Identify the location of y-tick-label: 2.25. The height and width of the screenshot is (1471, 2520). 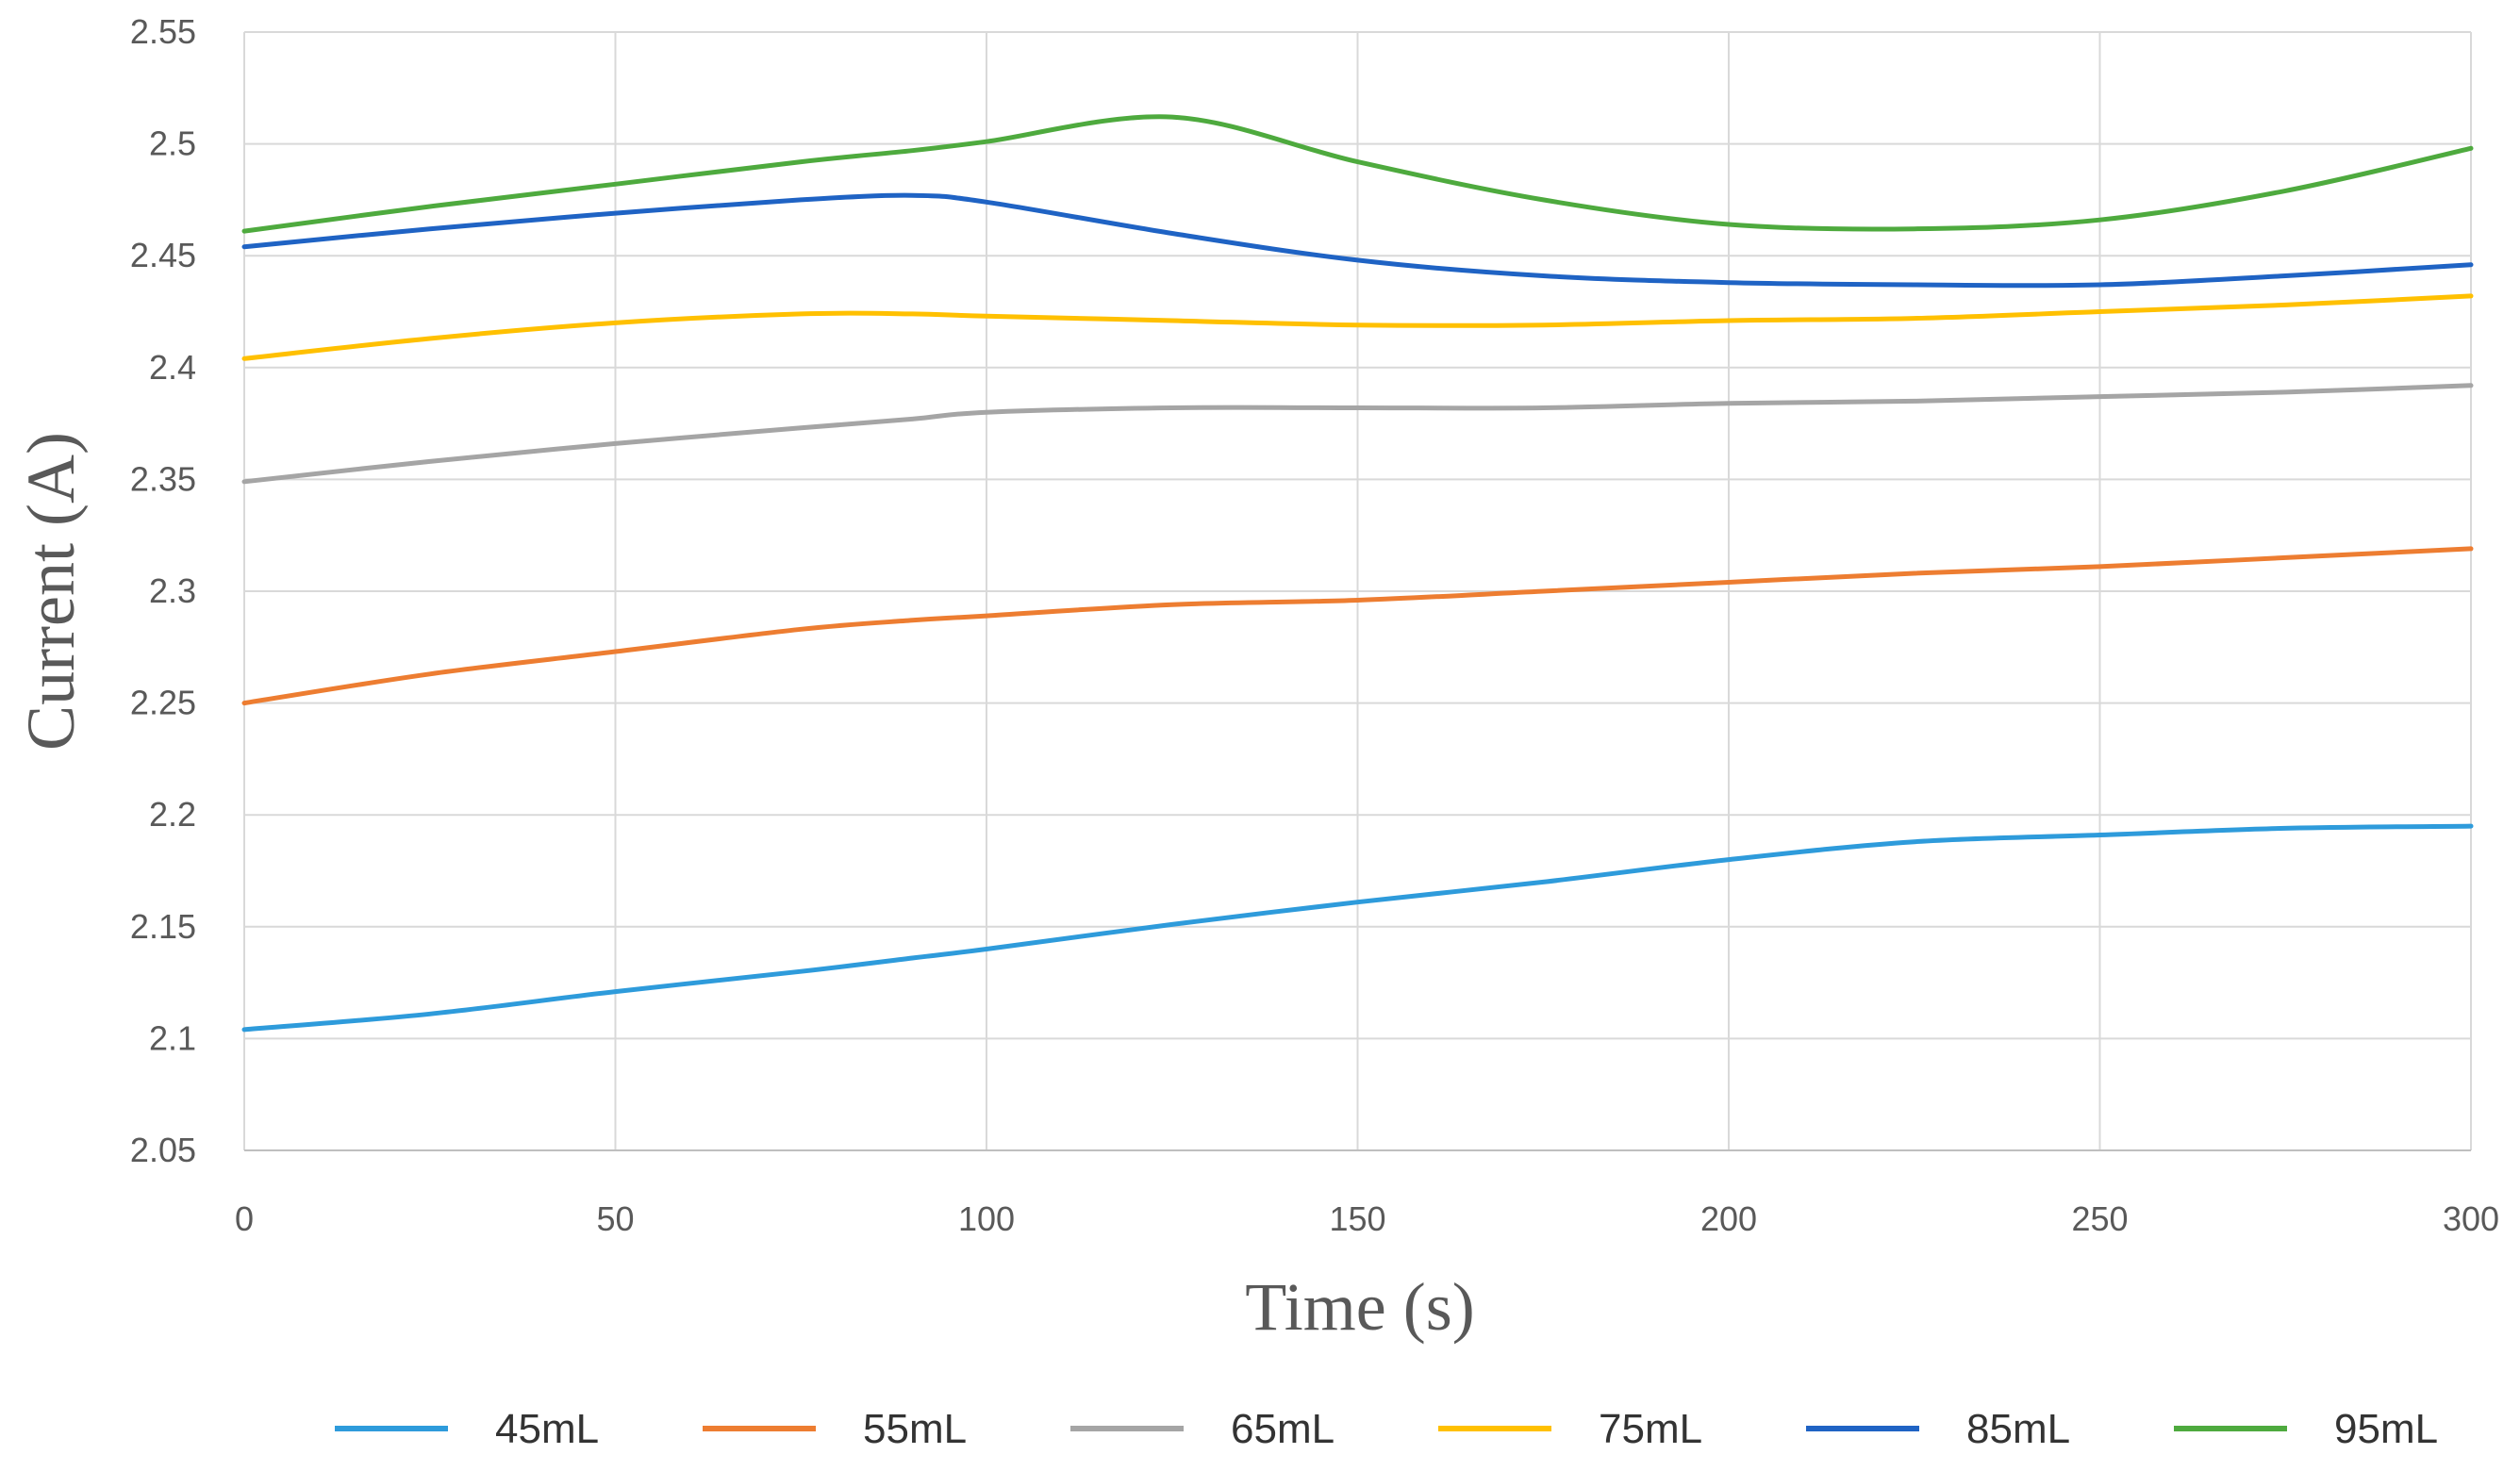
(163, 703).